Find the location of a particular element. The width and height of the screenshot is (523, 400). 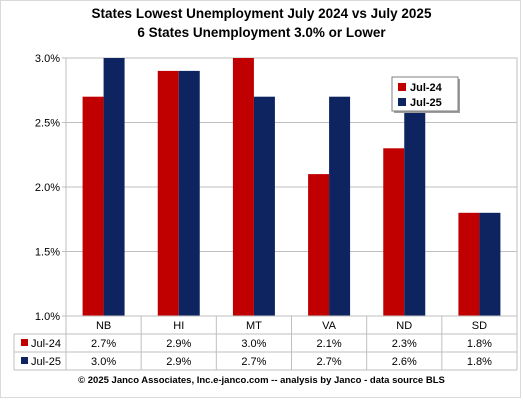

table-series-name: Jul-24 is located at coordinates (46, 344).